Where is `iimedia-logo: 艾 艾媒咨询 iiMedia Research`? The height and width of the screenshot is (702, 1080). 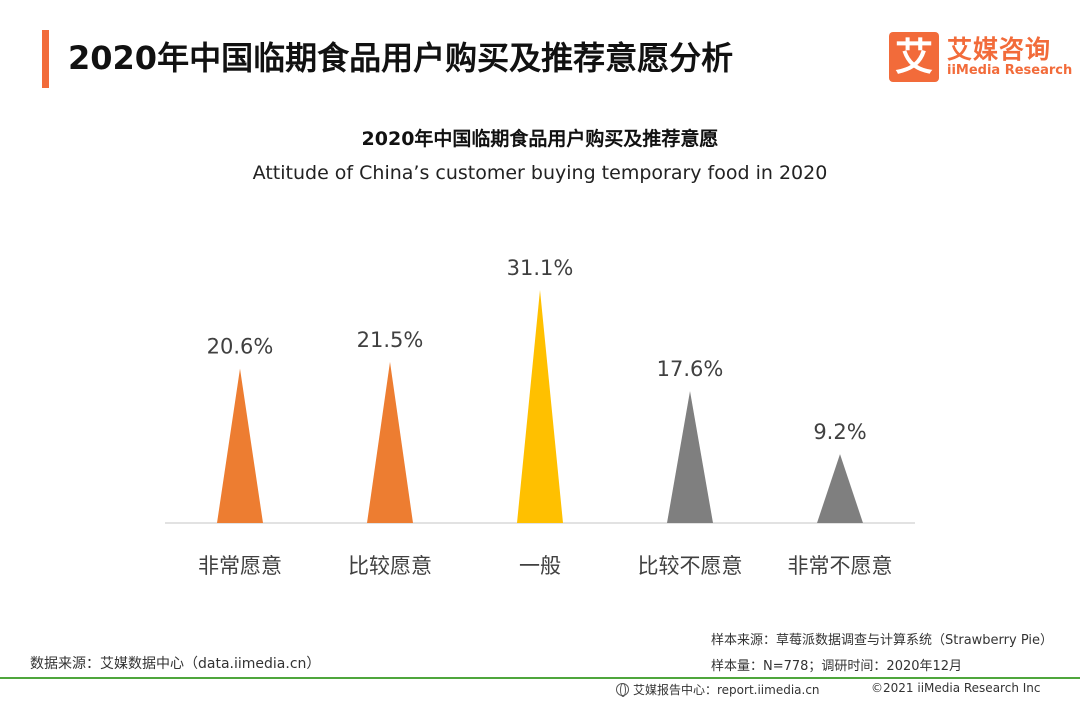
iimedia-logo: 艾 艾媒咨询 iiMedia Research is located at coordinates (980, 57).